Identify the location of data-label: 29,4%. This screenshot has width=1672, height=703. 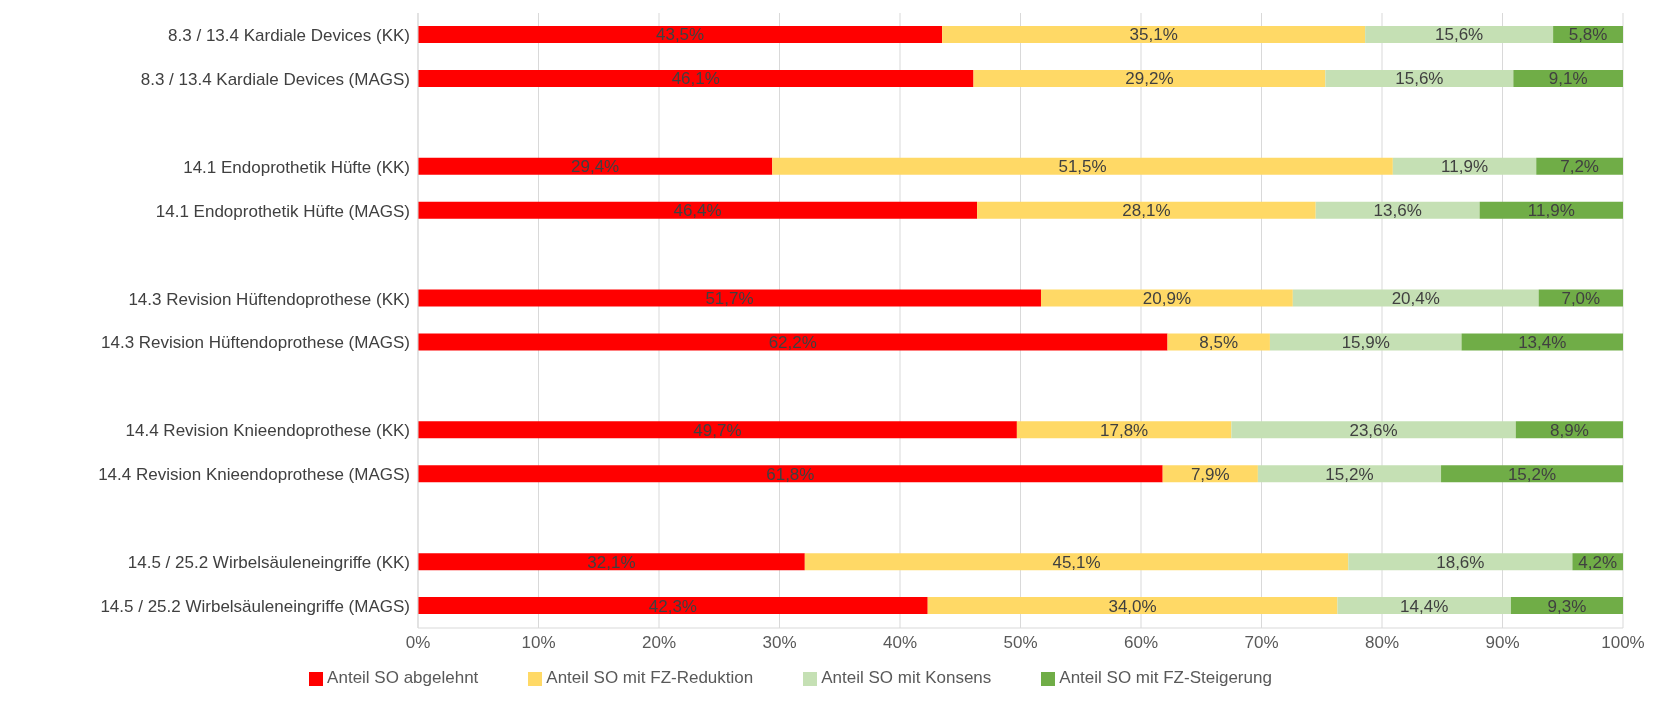
(595, 167).